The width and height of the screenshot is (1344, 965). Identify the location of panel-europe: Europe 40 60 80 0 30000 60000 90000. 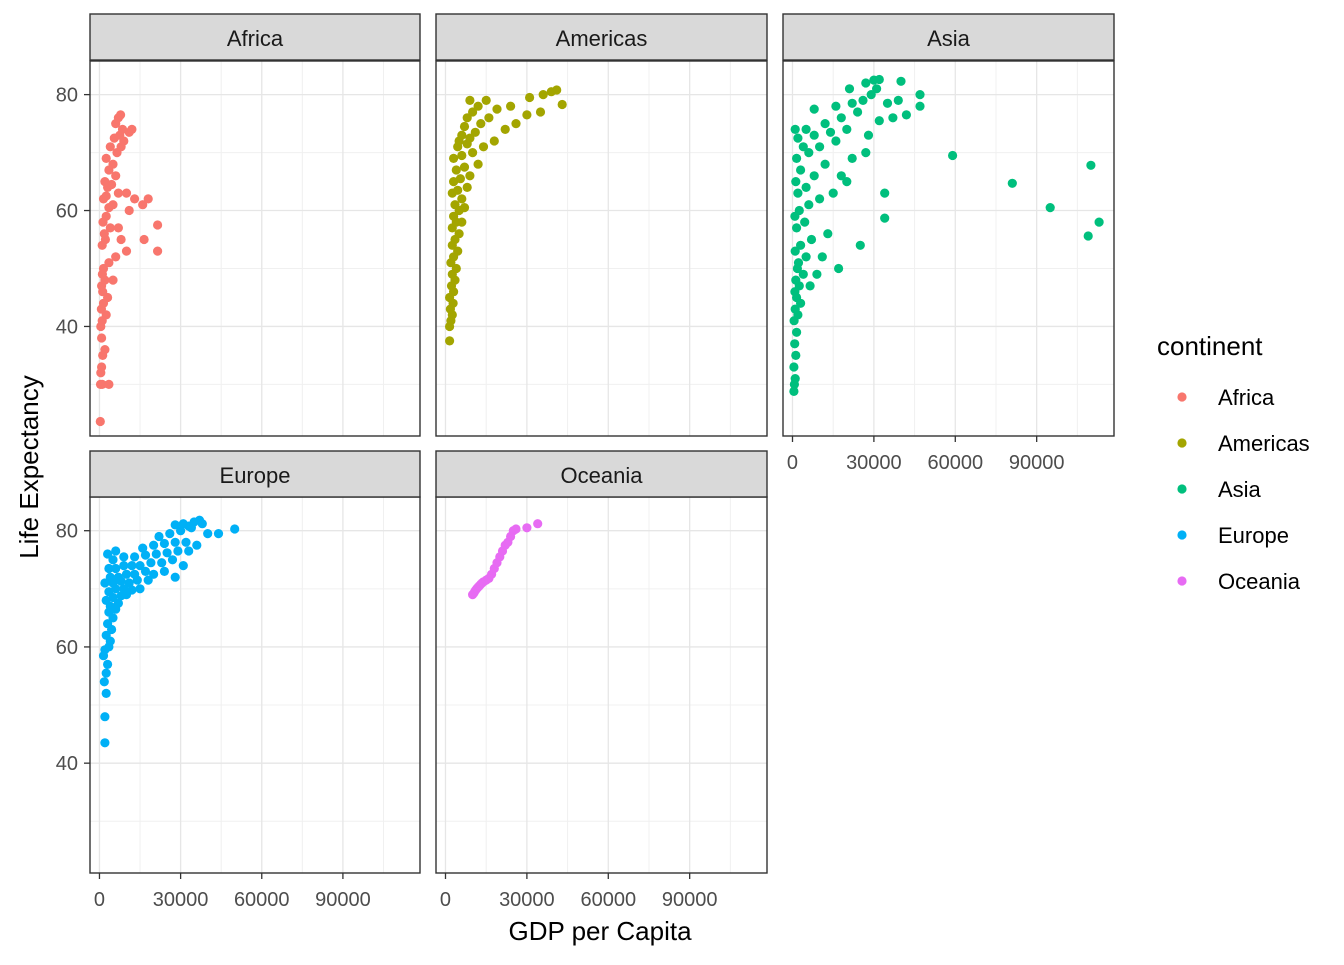
(238, 680).